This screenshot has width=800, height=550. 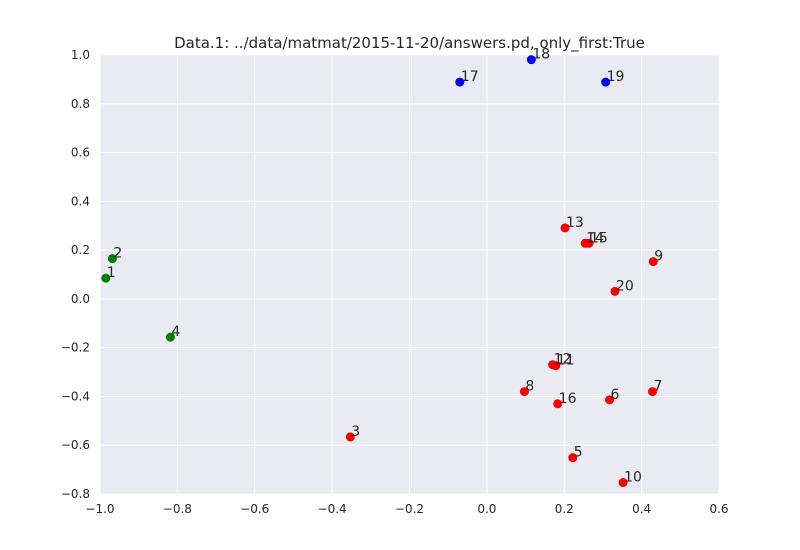 I want to click on data-point-label: 18, so click(x=541, y=55).